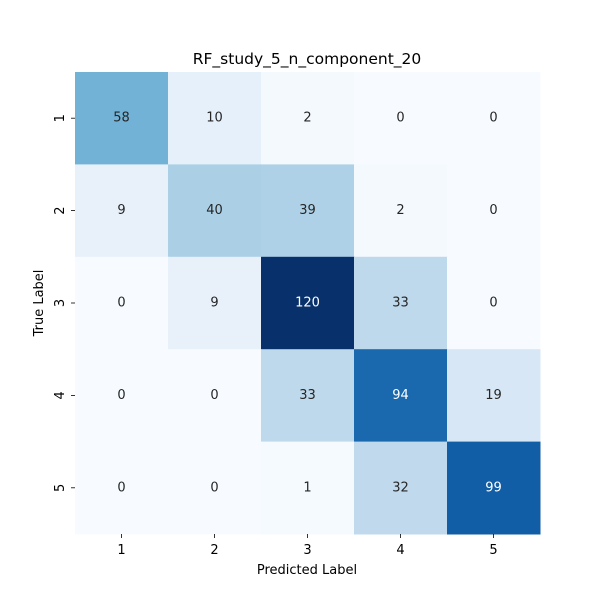 The image size is (600, 600). Describe the element at coordinates (121, 550) in the screenshot. I see `x-tick-label: 1` at that location.